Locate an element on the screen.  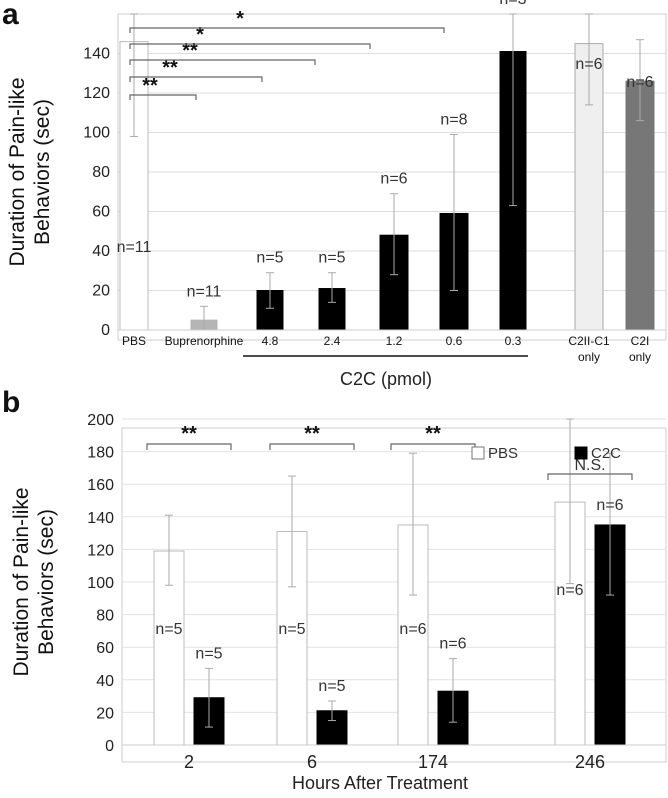
panel-a-y-axis-label: Duration of Pain-likeBehaviors (sec) is located at coordinates (30, 171).